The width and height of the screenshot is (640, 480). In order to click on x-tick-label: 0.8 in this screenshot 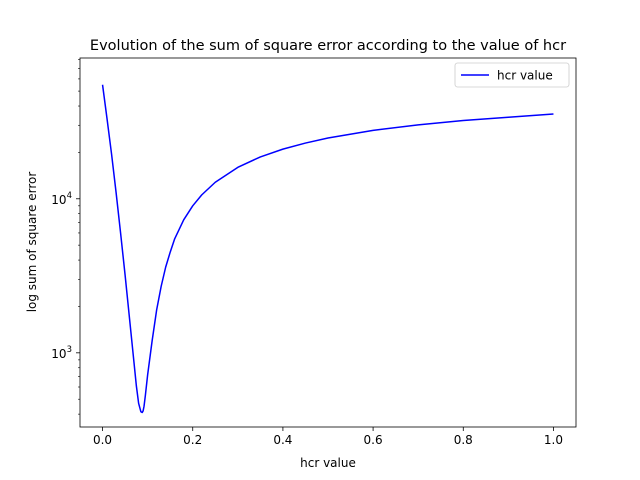, I will do `click(463, 440)`.